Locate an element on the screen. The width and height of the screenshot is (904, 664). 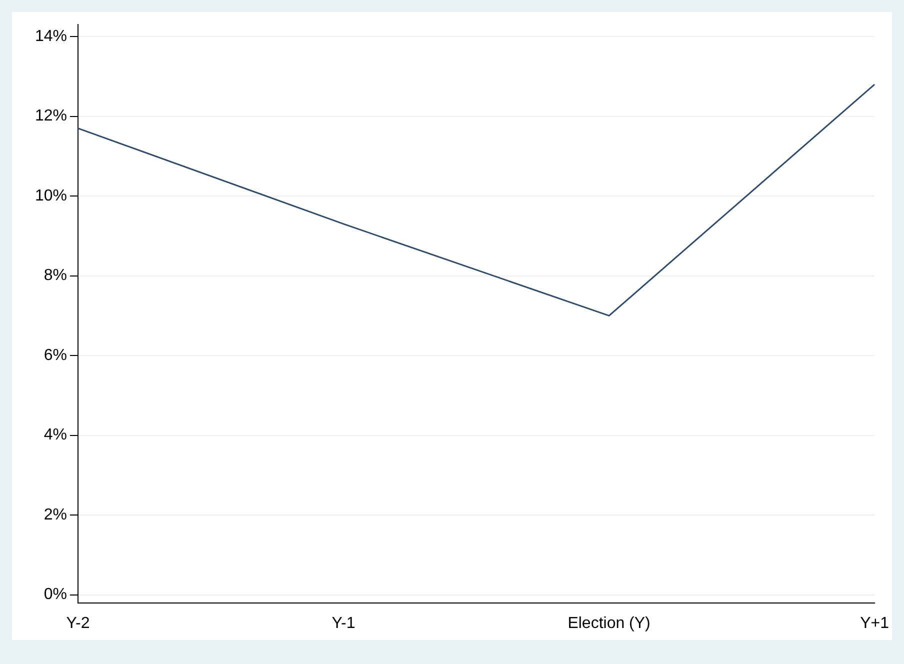
x-tick-label: Y+1 is located at coordinates (875, 623).